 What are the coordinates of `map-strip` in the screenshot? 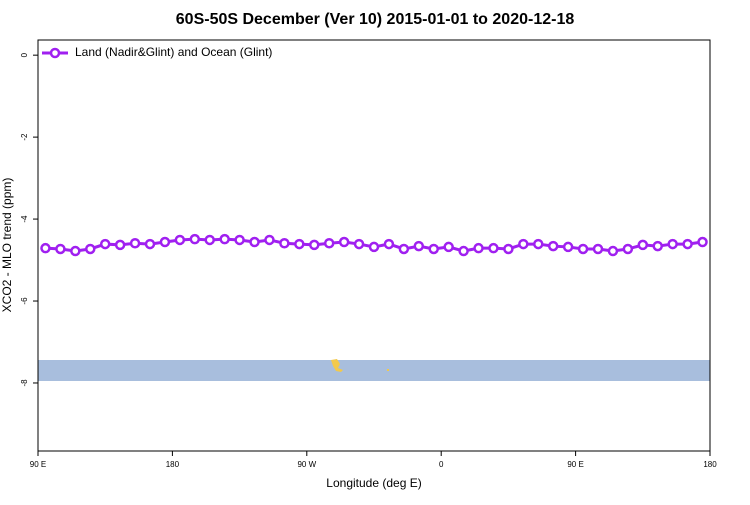 It's located at (374, 370).